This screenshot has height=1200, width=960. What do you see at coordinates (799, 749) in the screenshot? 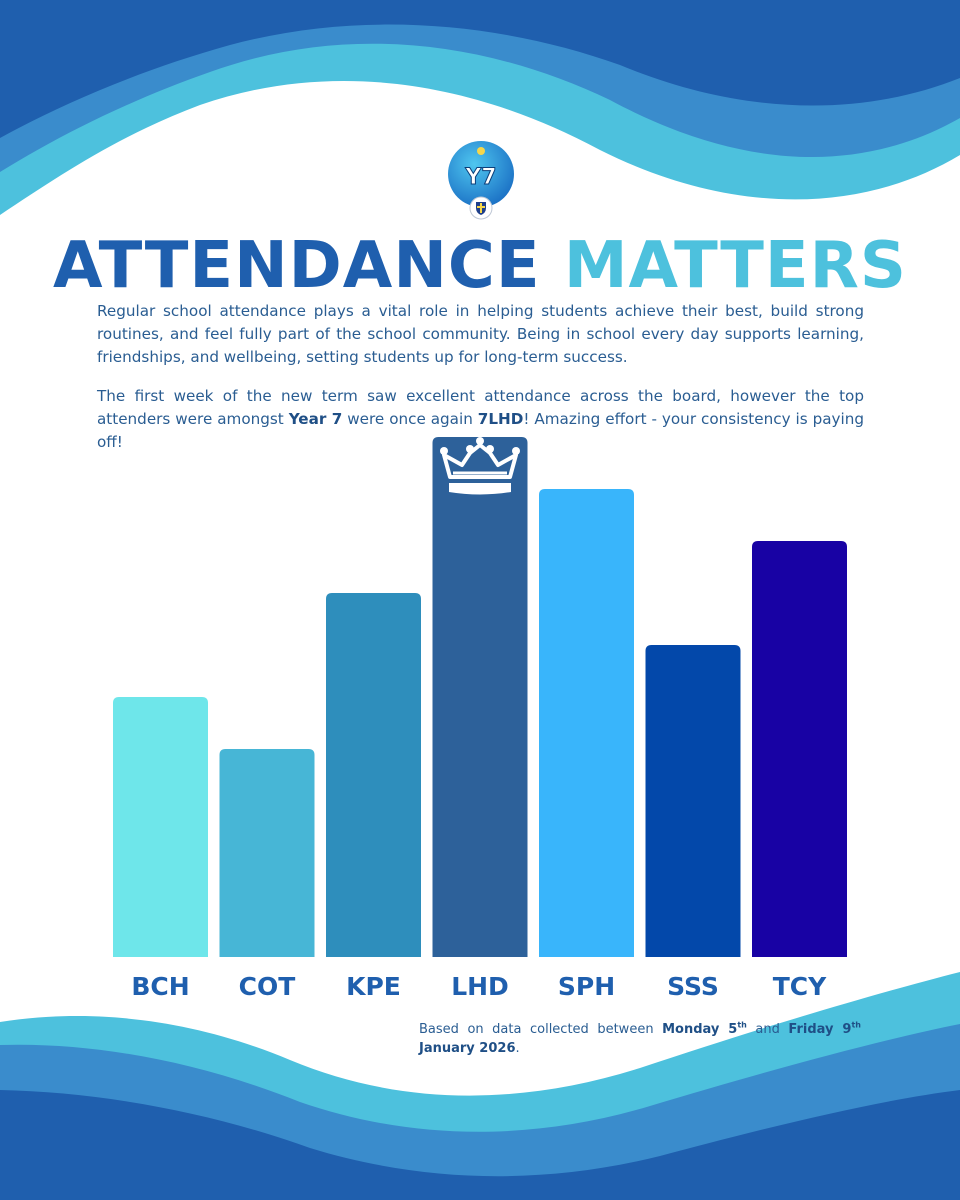
I see `bar-tcy` at bounding box center [799, 749].